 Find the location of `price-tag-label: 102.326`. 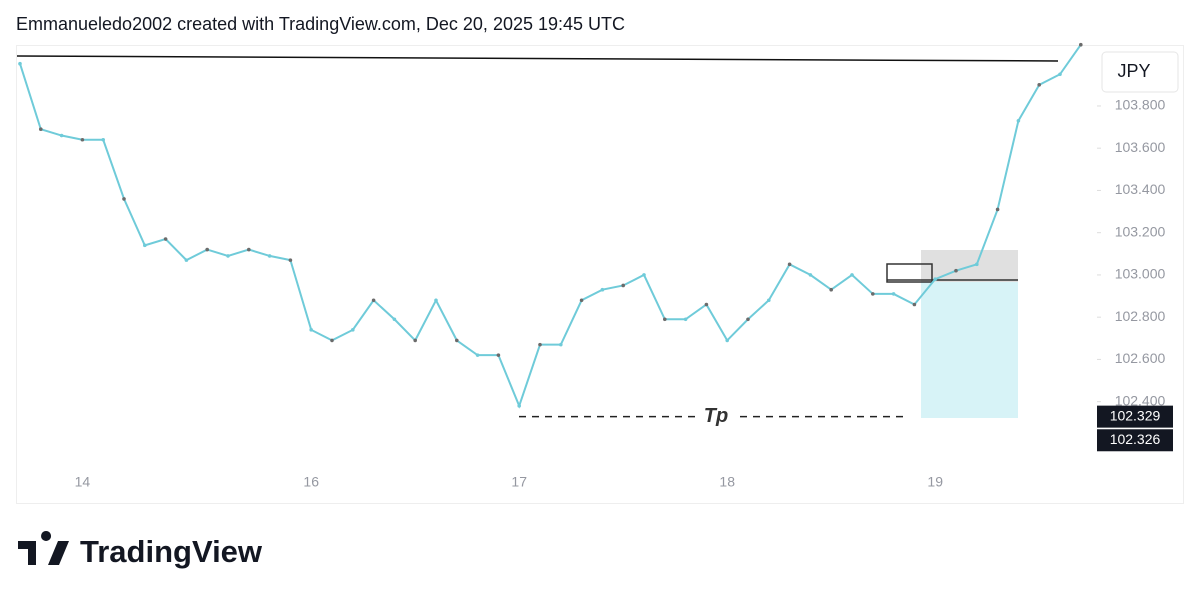

price-tag-label: 102.326 is located at coordinates (1135, 439).